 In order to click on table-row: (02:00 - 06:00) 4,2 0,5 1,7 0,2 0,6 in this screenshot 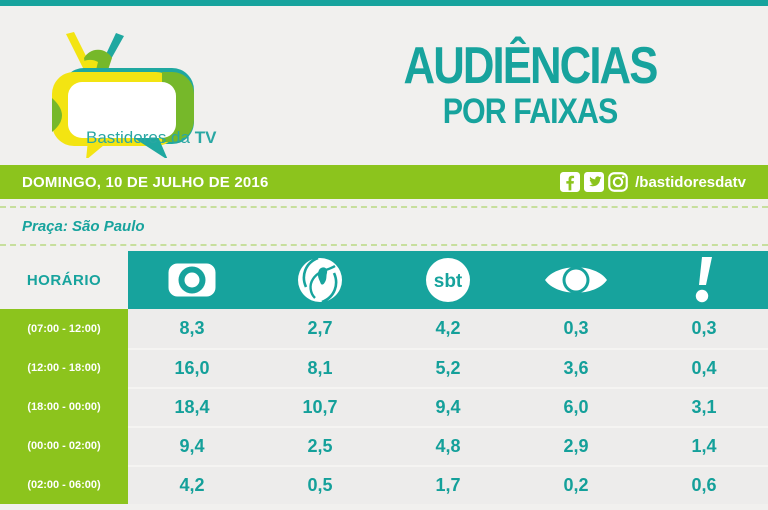, I will do `click(384, 484)`.